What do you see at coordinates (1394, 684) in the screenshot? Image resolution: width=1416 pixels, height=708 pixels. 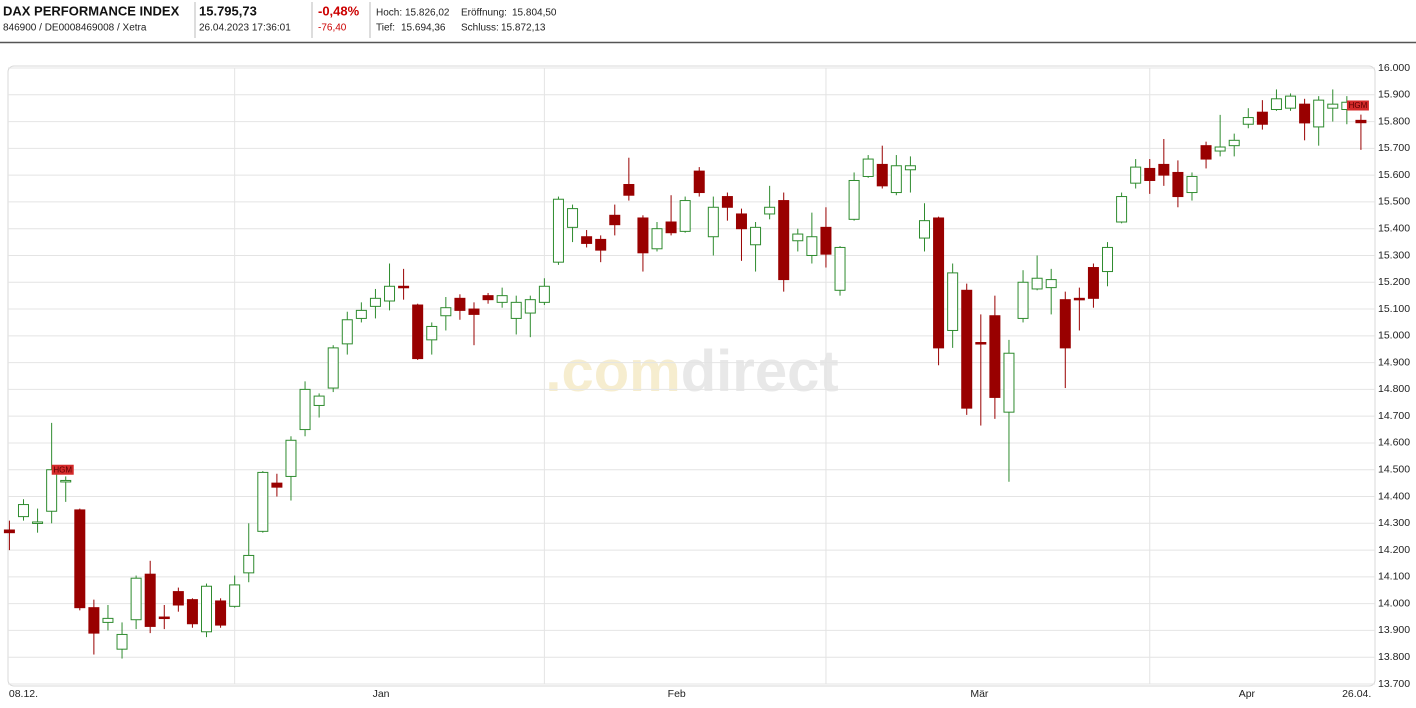 I see `y-tick-label: 13.700` at bounding box center [1394, 684].